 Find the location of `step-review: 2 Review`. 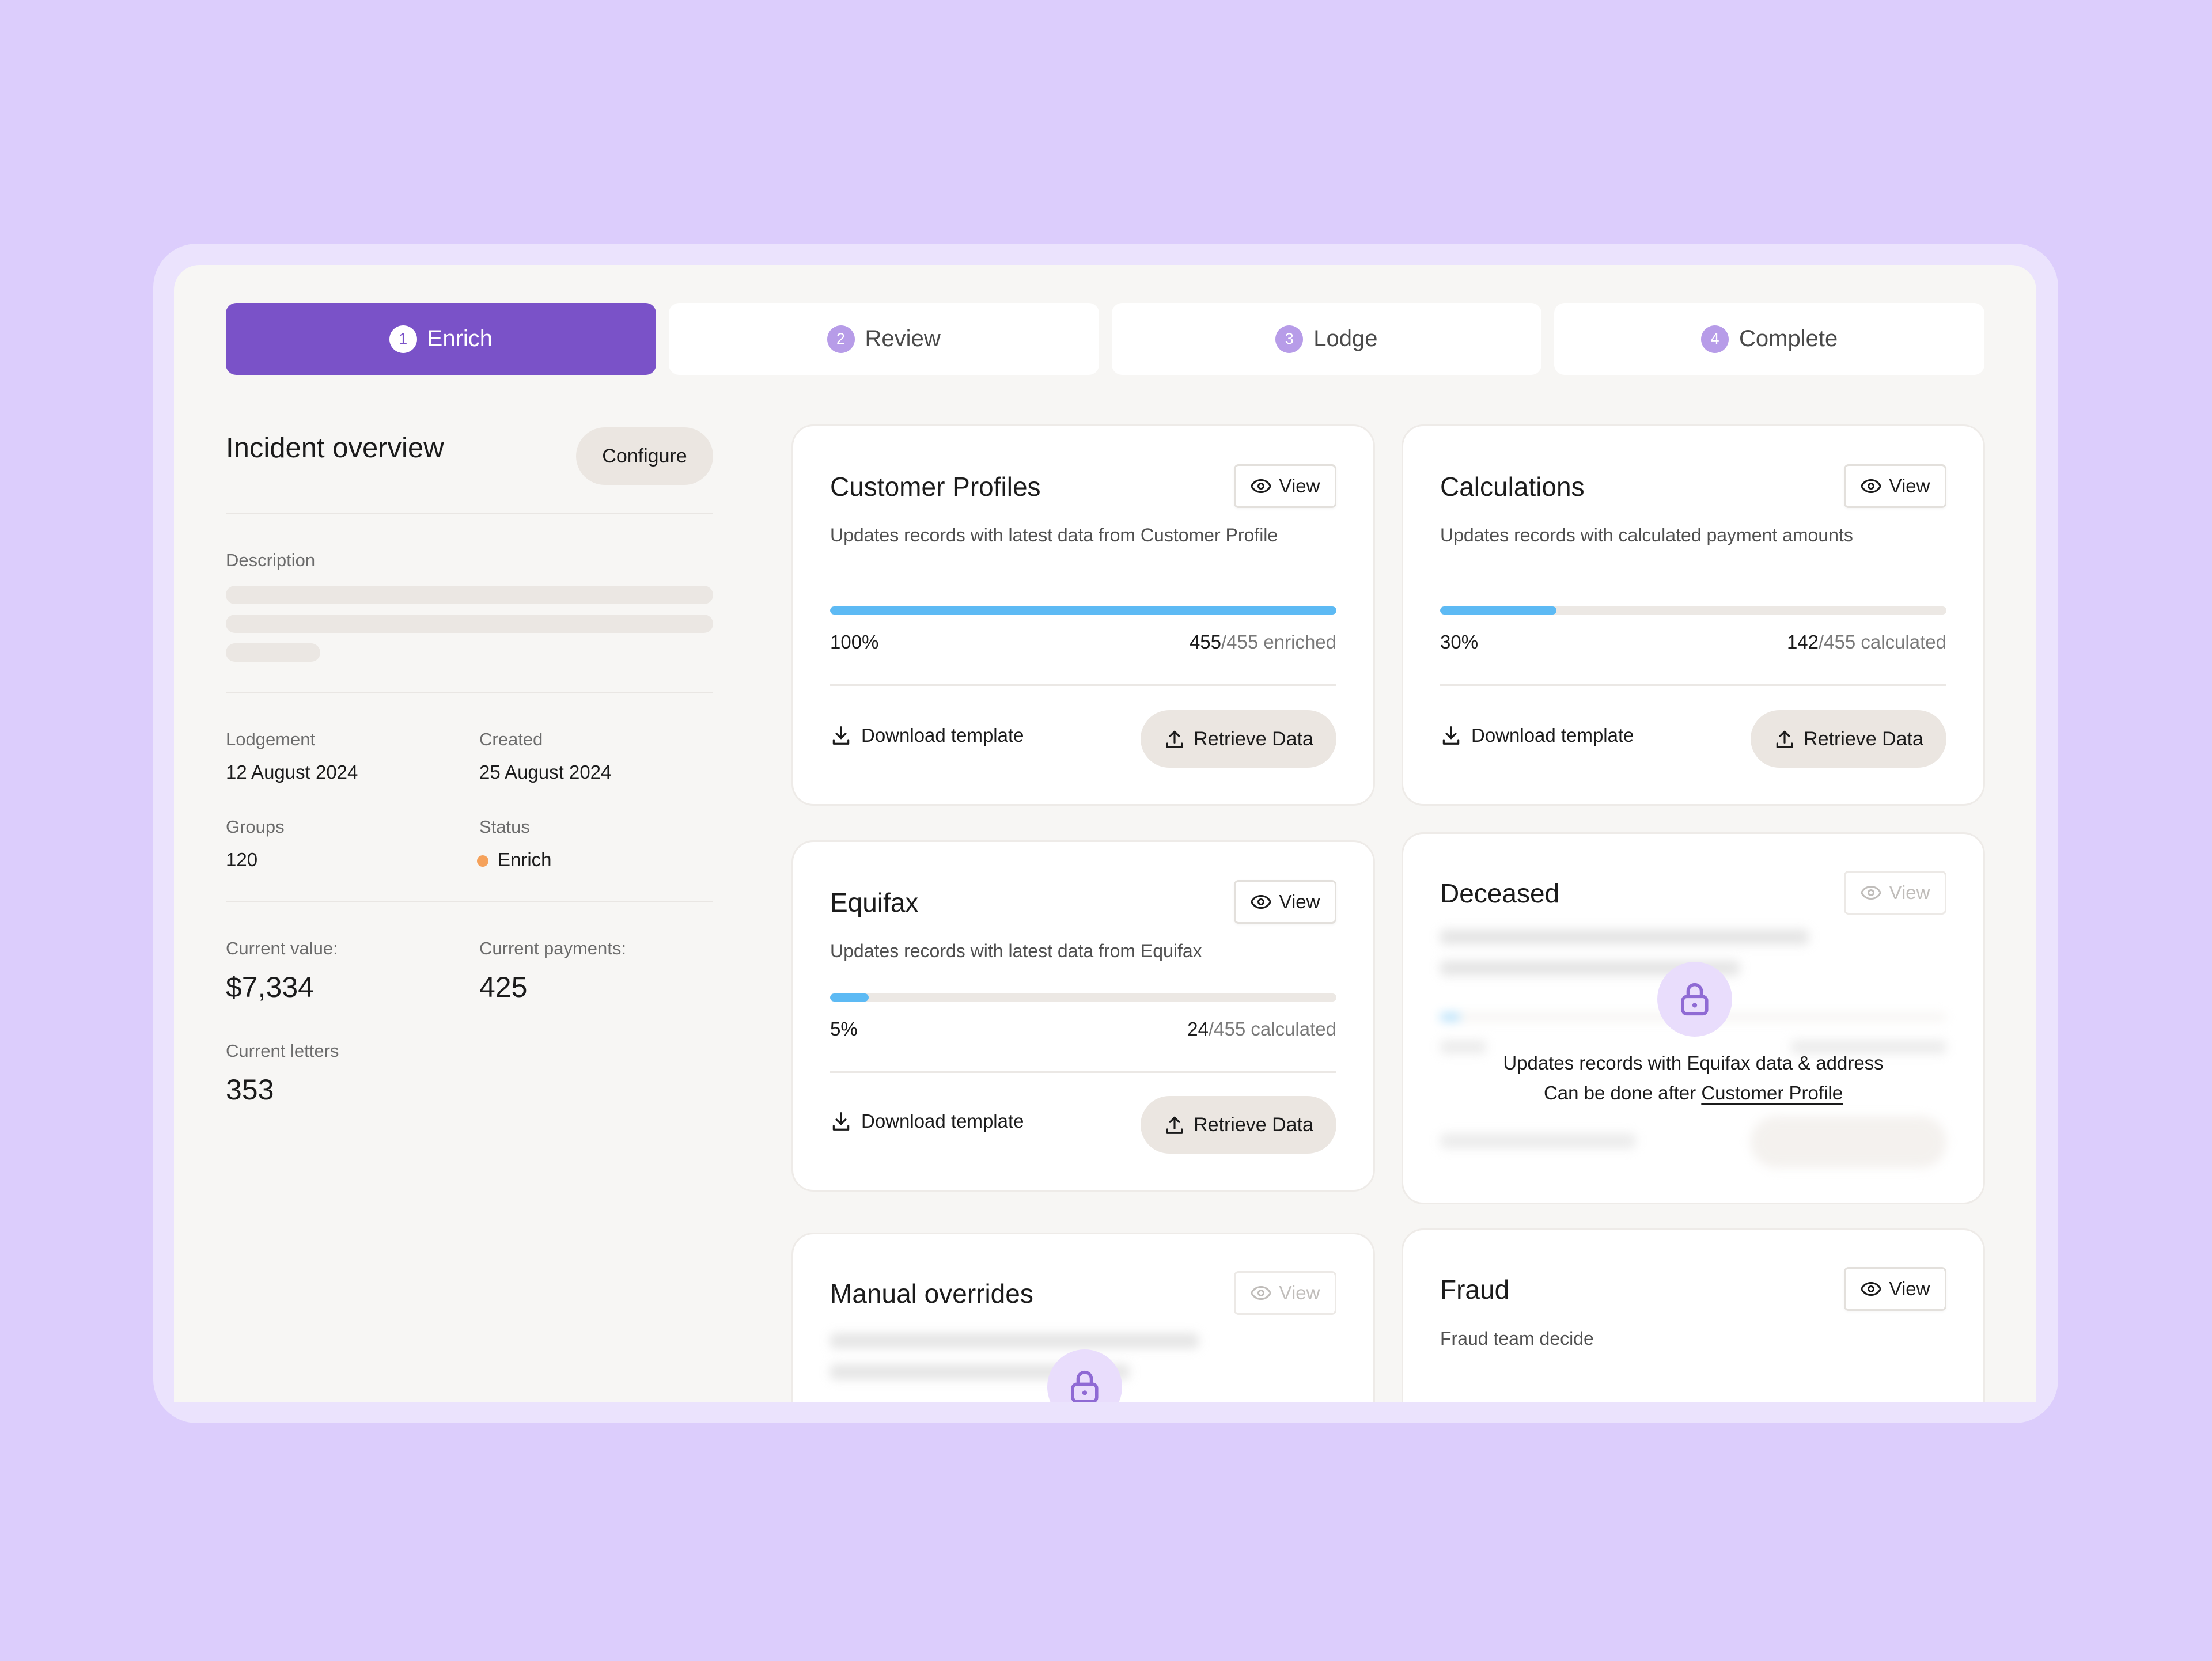

step-review: 2 Review is located at coordinates (883, 339).